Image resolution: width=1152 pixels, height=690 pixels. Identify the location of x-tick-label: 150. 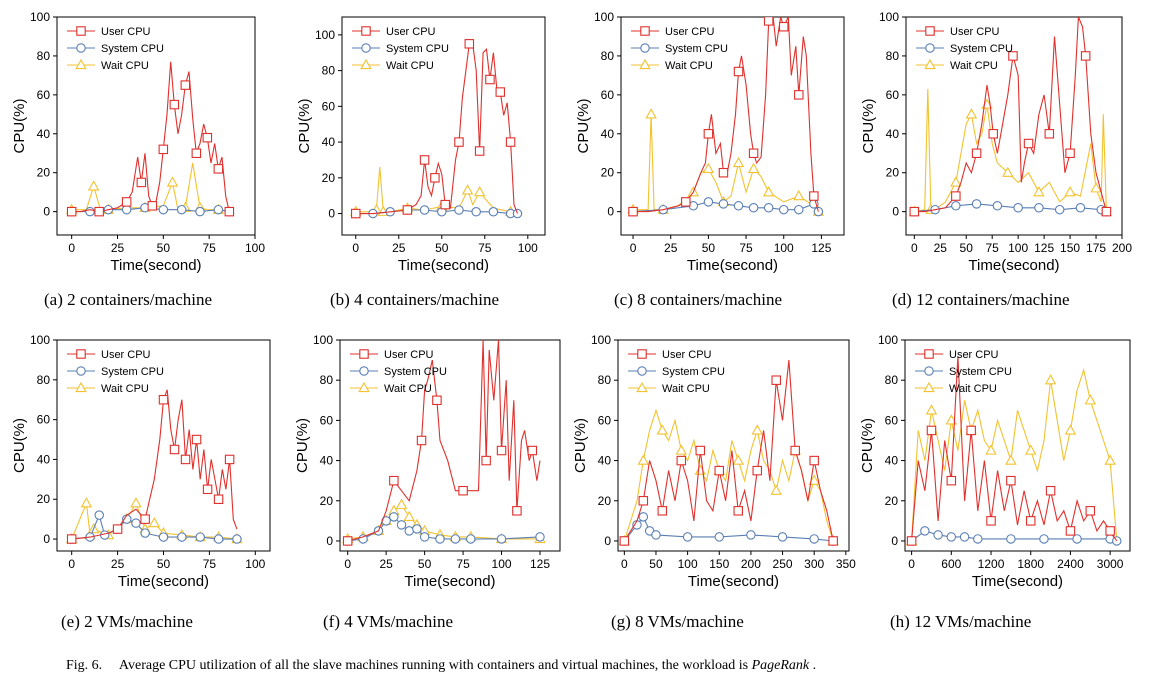
(1070, 248).